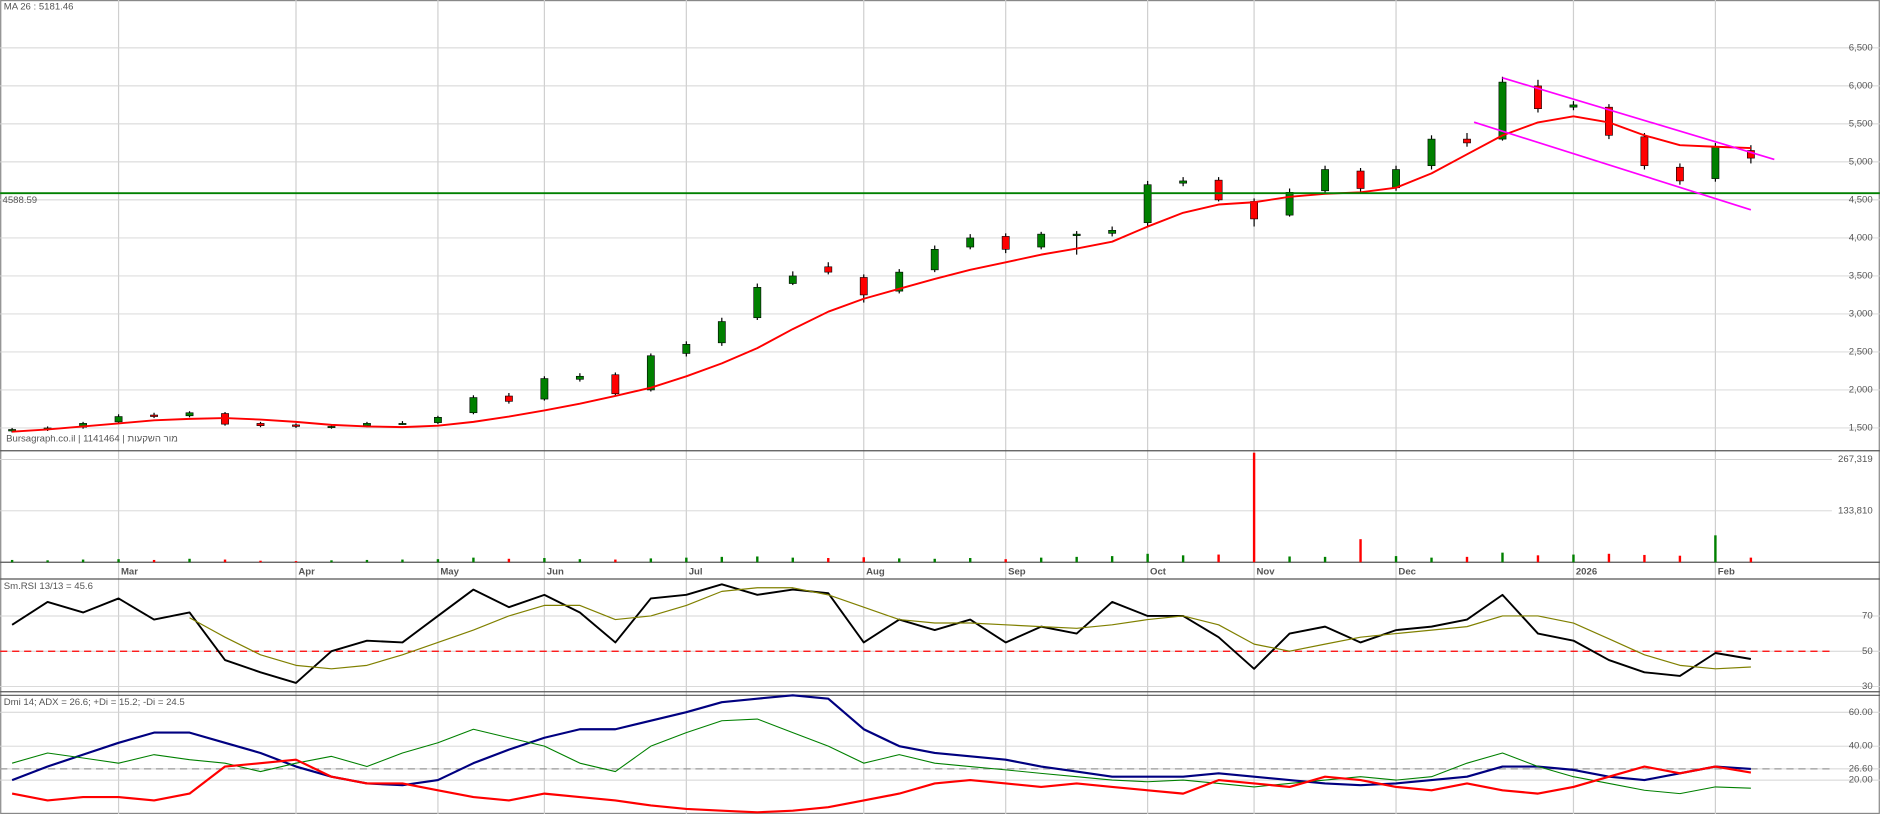 The width and height of the screenshot is (1880, 814). Describe the element at coordinates (1861, 123) in the screenshot. I see `y-tick-label: 5,500` at that location.